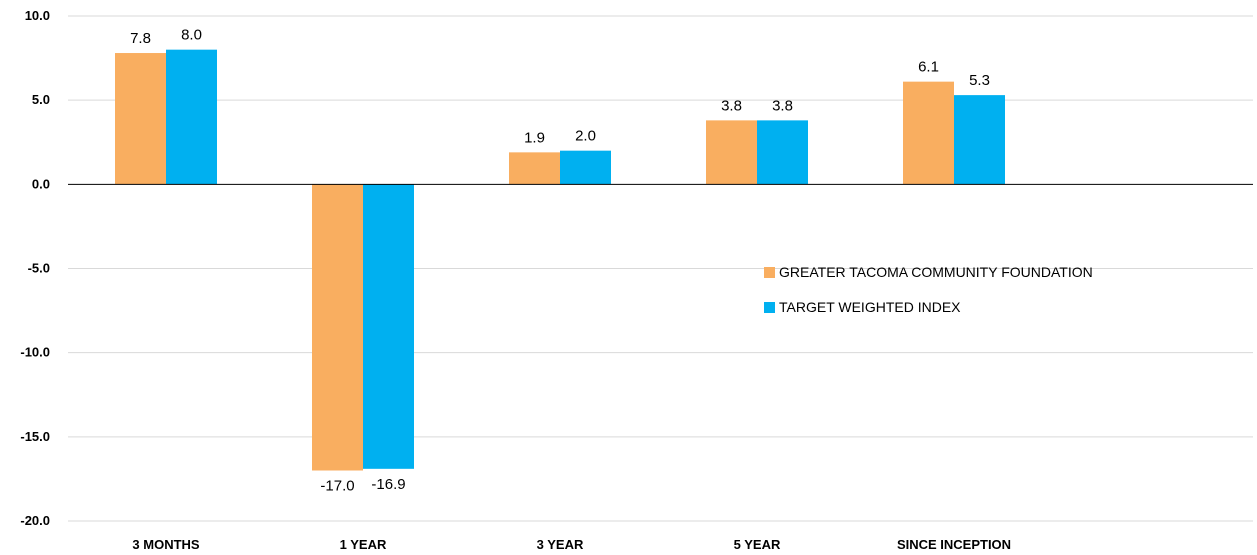 This screenshot has width=1257, height=555. I want to click on data-label: 6.1, so click(928, 67).